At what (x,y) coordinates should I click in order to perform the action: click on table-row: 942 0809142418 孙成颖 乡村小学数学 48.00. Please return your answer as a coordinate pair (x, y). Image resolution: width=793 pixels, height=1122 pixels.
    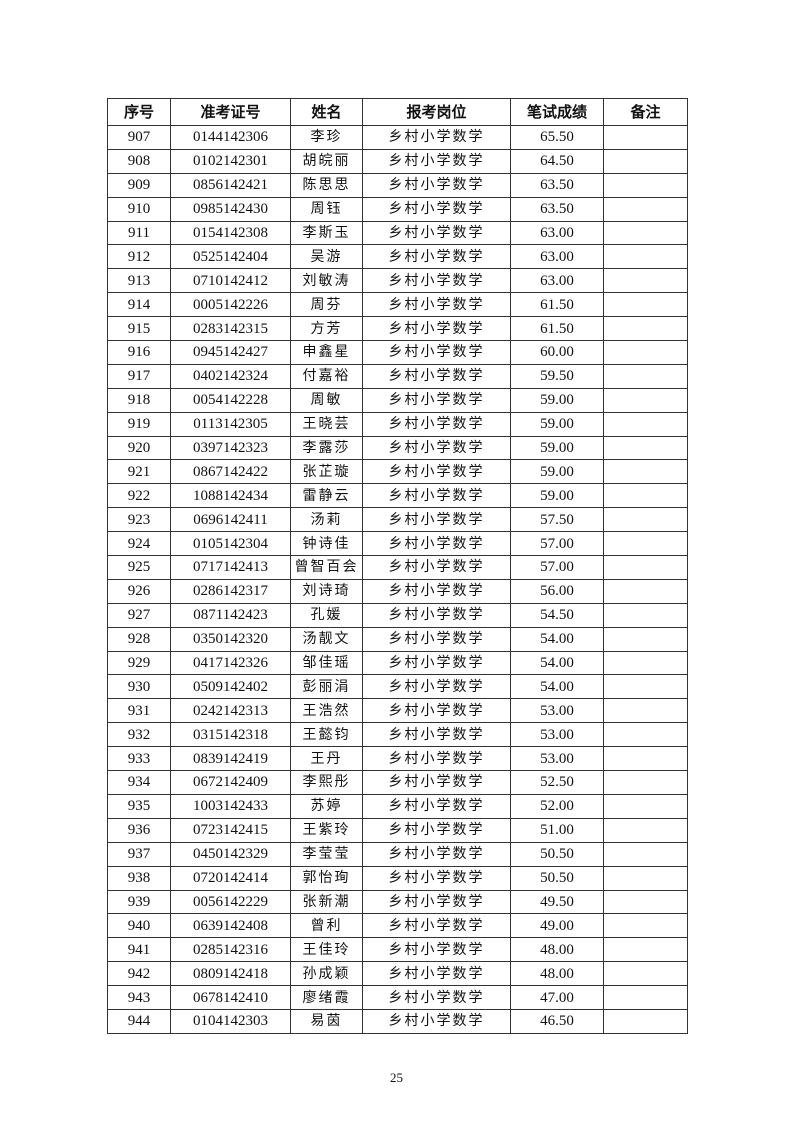
    Looking at the image, I should click on (397, 974).